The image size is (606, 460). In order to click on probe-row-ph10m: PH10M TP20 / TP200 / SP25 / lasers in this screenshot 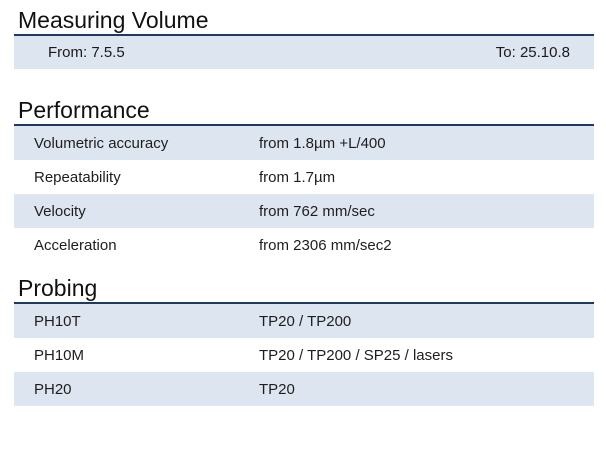, I will do `click(304, 355)`.